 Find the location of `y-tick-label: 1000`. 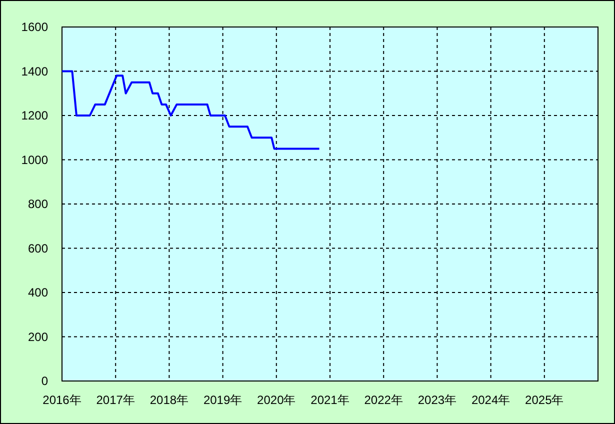

y-tick-label: 1000 is located at coordinates (34, 159).